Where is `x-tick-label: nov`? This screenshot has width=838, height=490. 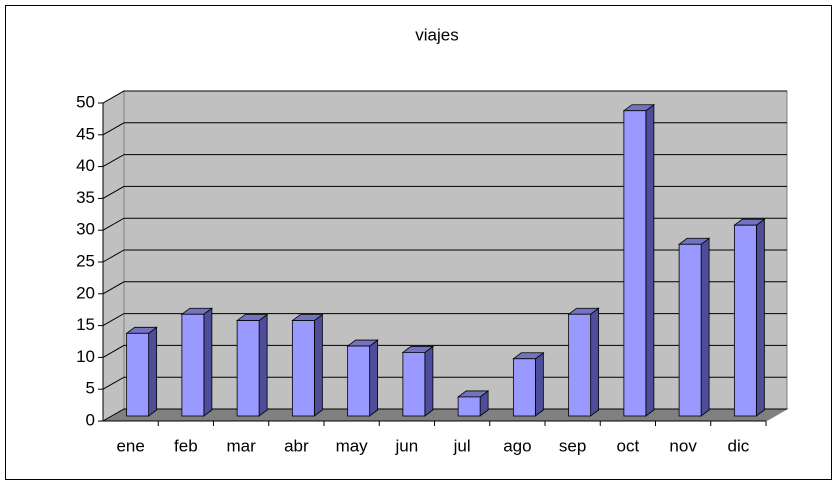
x-tick-label: nov is located at coordinates (683, 445).